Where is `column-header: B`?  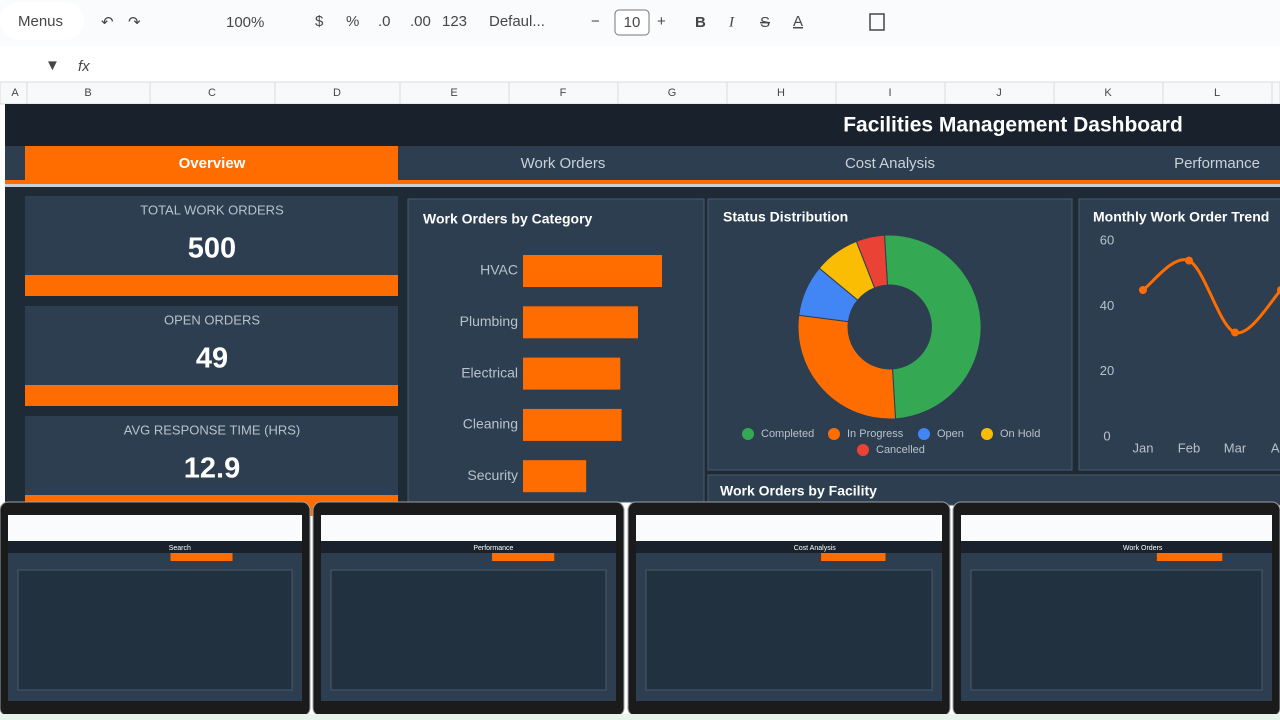 column-header: B is located at coordinates (87, 93).